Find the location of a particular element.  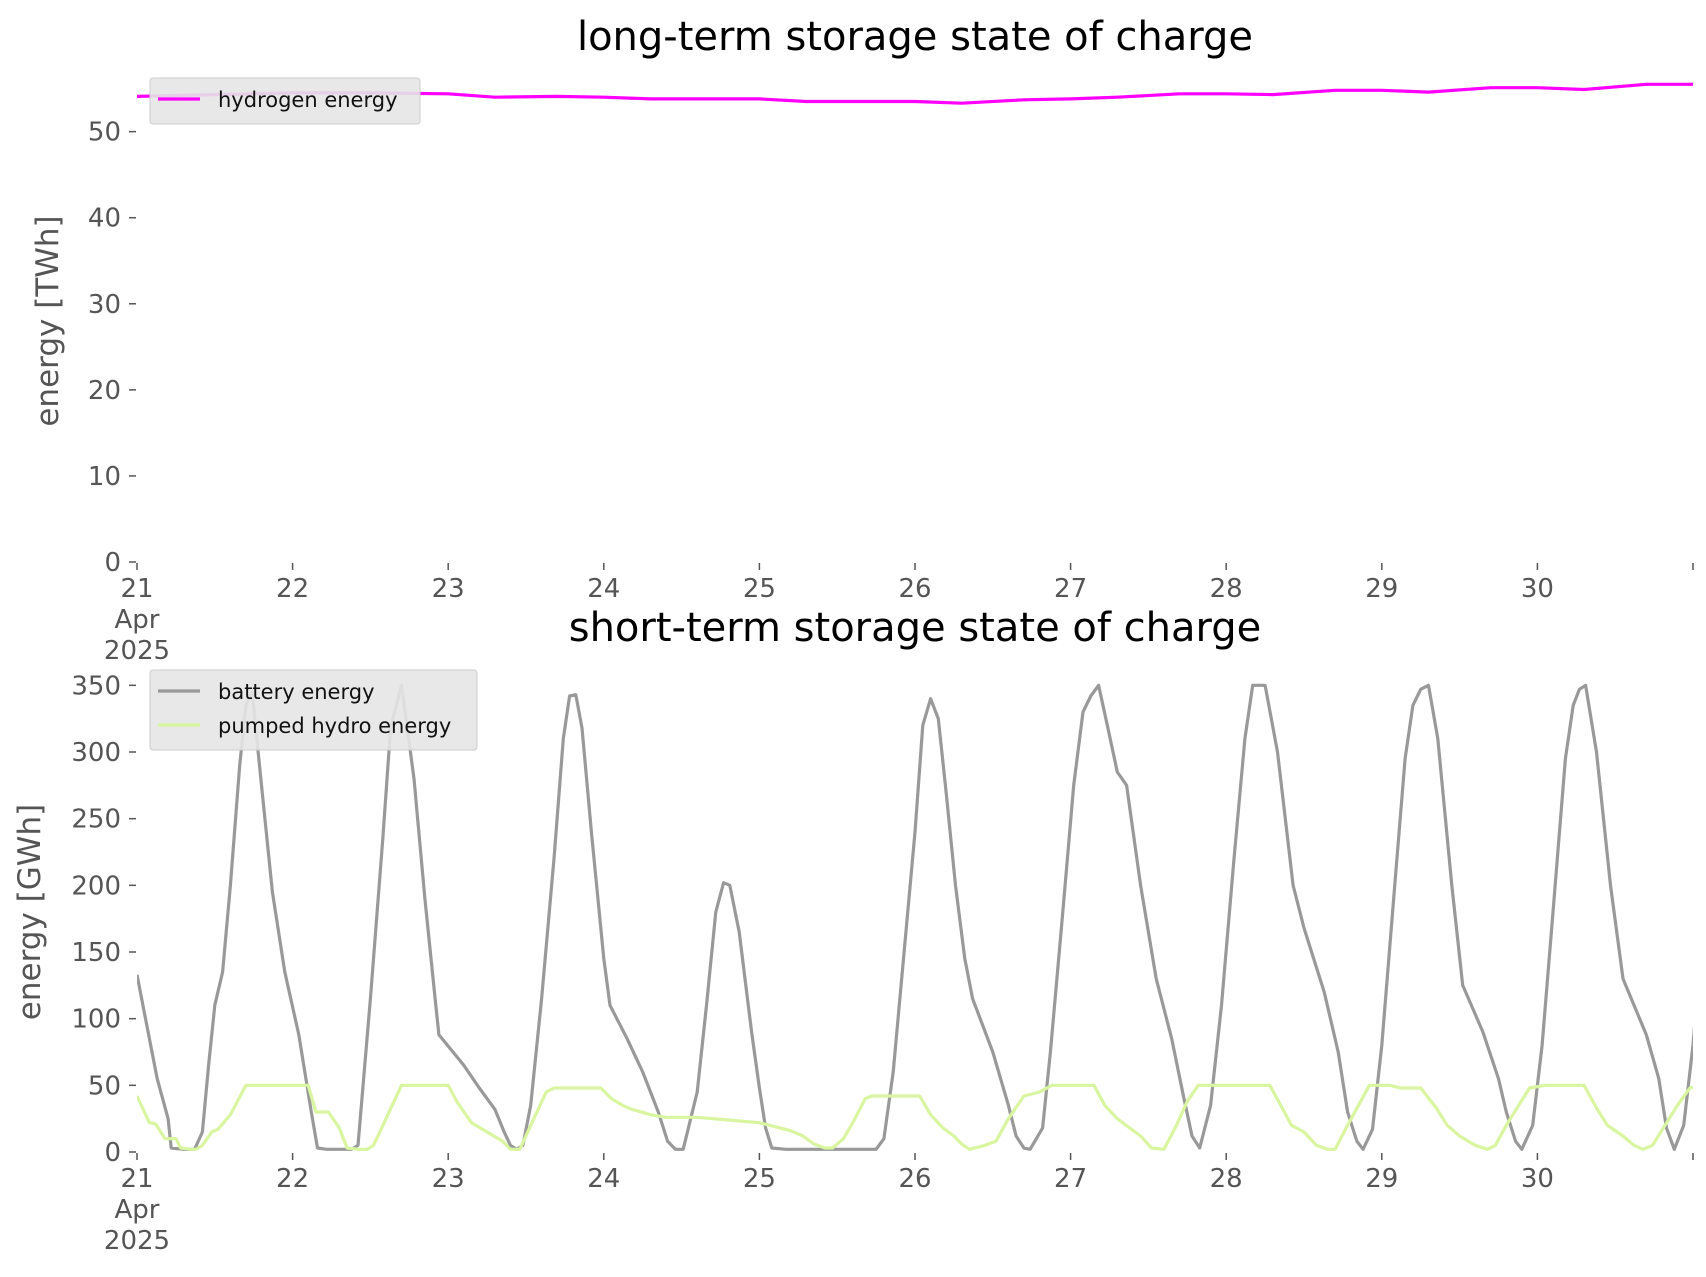

y-tick-label: 30 is located at coordinates (104, 305).